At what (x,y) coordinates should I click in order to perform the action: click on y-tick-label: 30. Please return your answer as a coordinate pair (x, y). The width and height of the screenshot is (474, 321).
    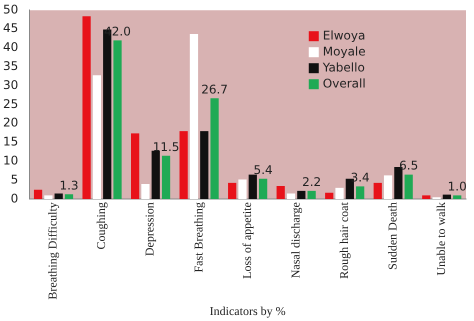
    Looking at the image, I should click on (10, 85).